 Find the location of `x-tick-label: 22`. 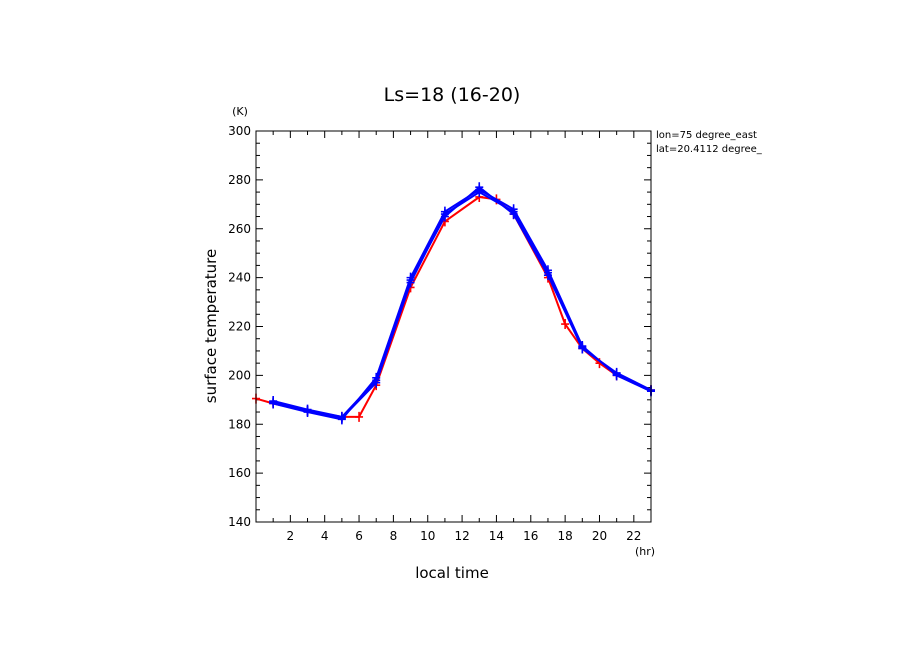

x-tick-label: 22 is located at coordinates (633, 536).